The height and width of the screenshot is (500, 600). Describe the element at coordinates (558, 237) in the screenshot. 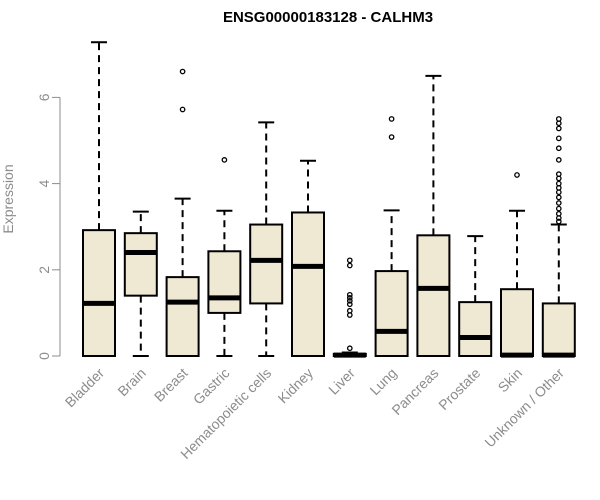

I see `box-unknown-other` at that location.